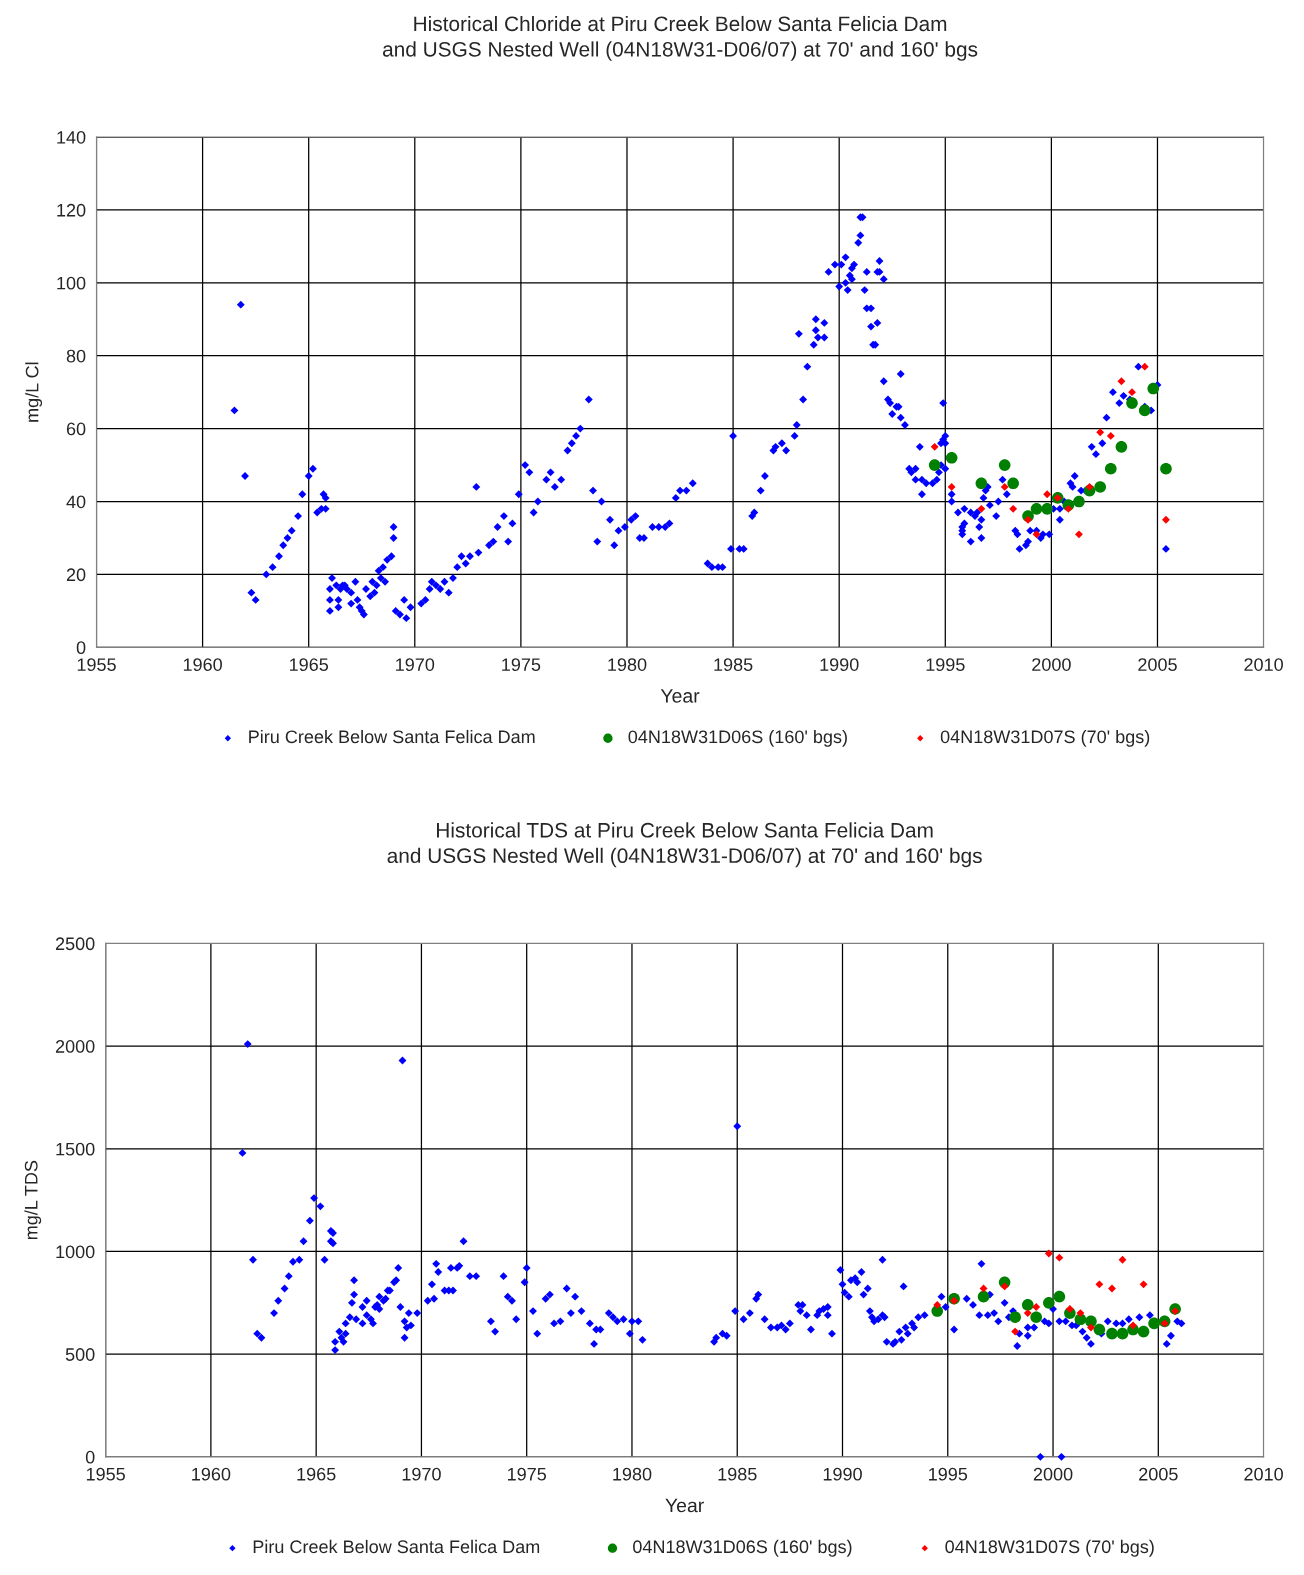 The height and width of the screenshot is (1575, 1304). Describe the element at coordinates (1157, 664) in the screenshot. I see `x-tick-label: 2005` at that location.